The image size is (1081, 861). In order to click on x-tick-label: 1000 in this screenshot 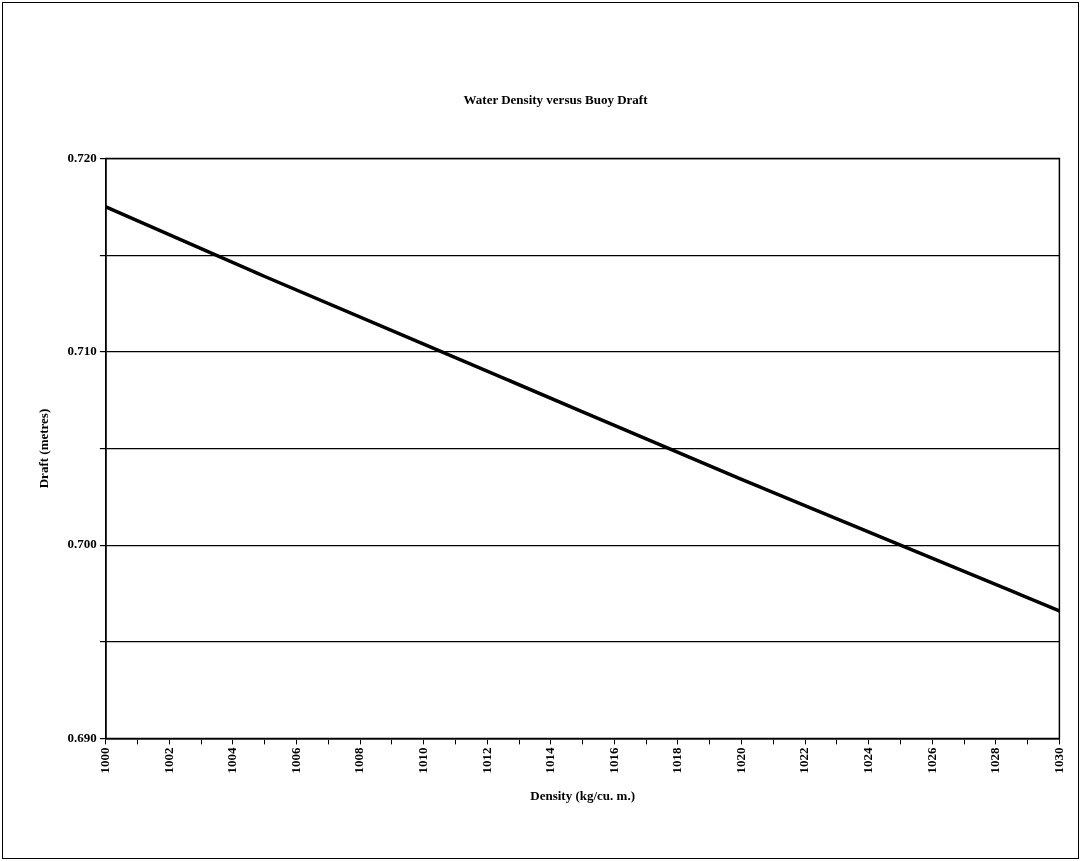, I will do `click(105, 760)`.